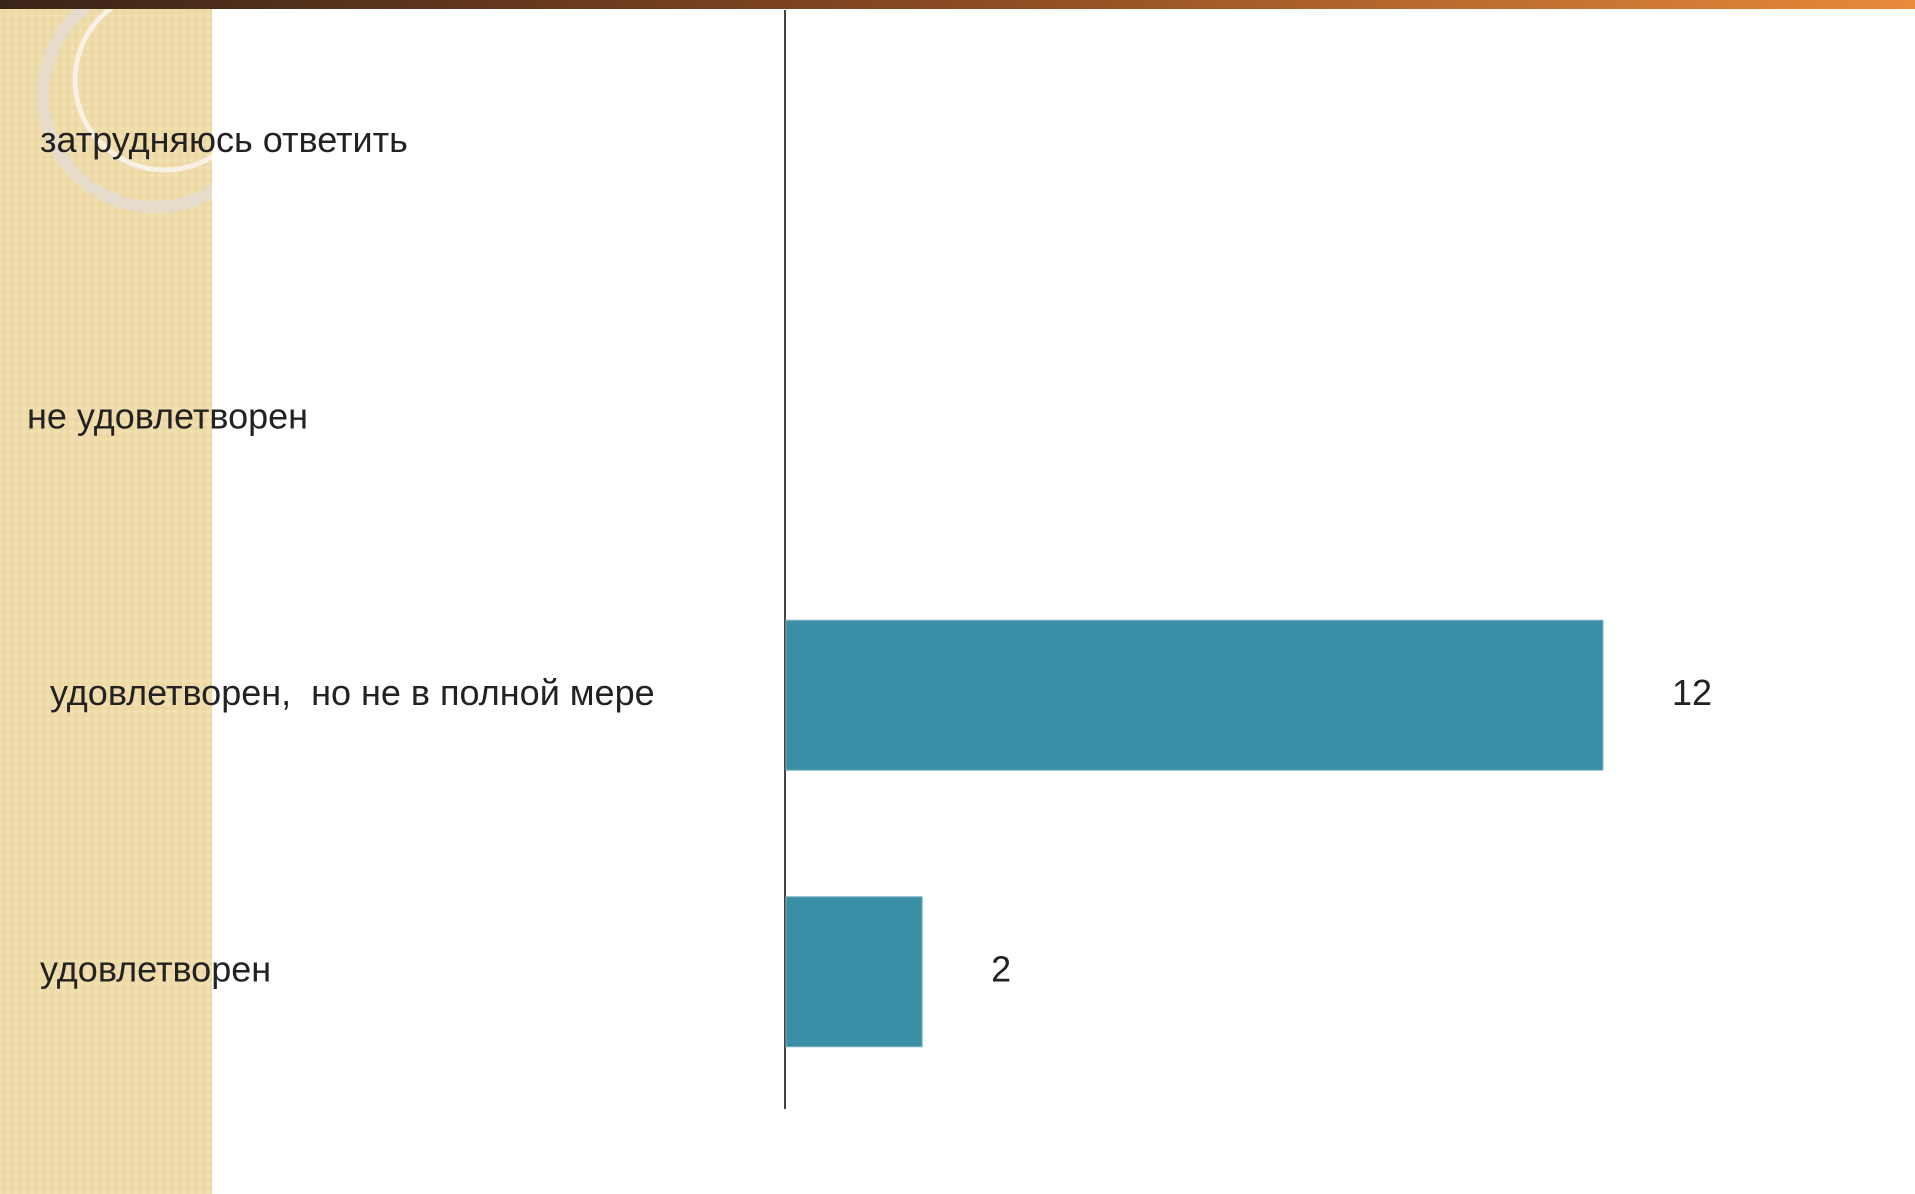  Describe the element at coordinates (106, 597) in the screenshot. I see `side-strip` at that location.